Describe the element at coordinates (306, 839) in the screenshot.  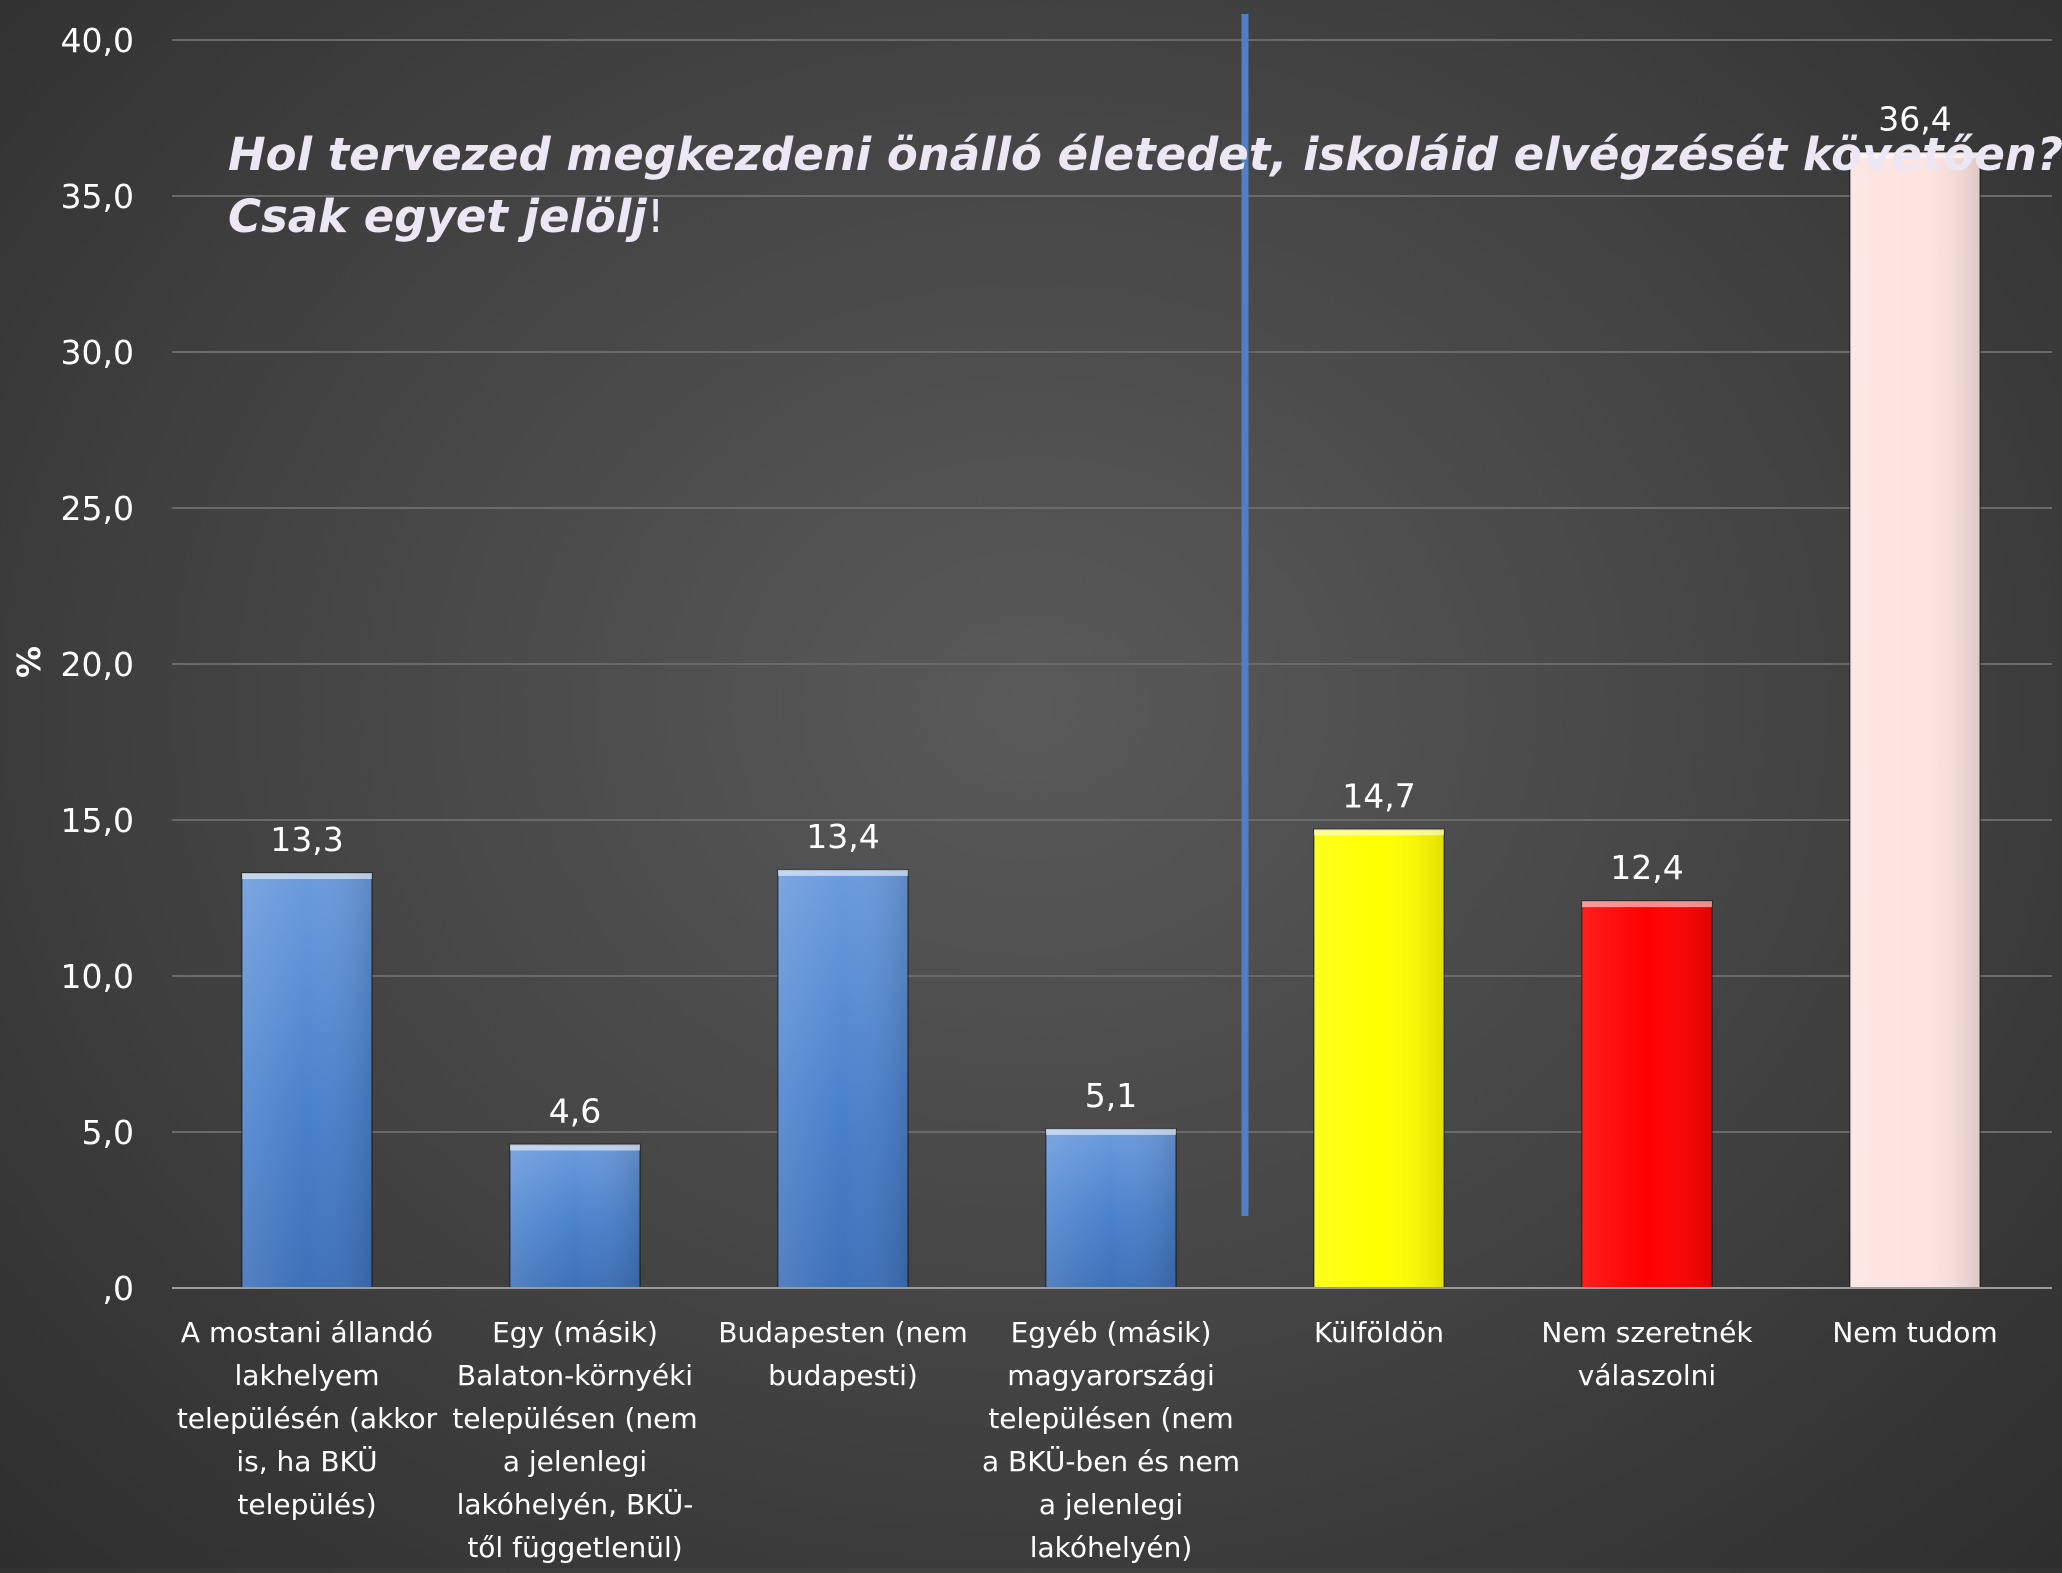
I see `value-label: 13,3` at that location.